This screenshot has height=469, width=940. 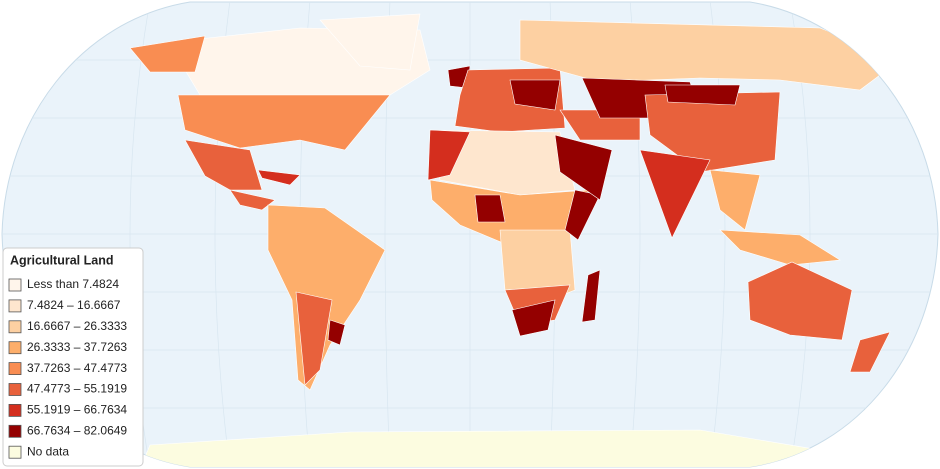 What do you see at coordinates (48, 451) in the screenshot?
I see `legend-label: No data` at bounding box center [48, 451].